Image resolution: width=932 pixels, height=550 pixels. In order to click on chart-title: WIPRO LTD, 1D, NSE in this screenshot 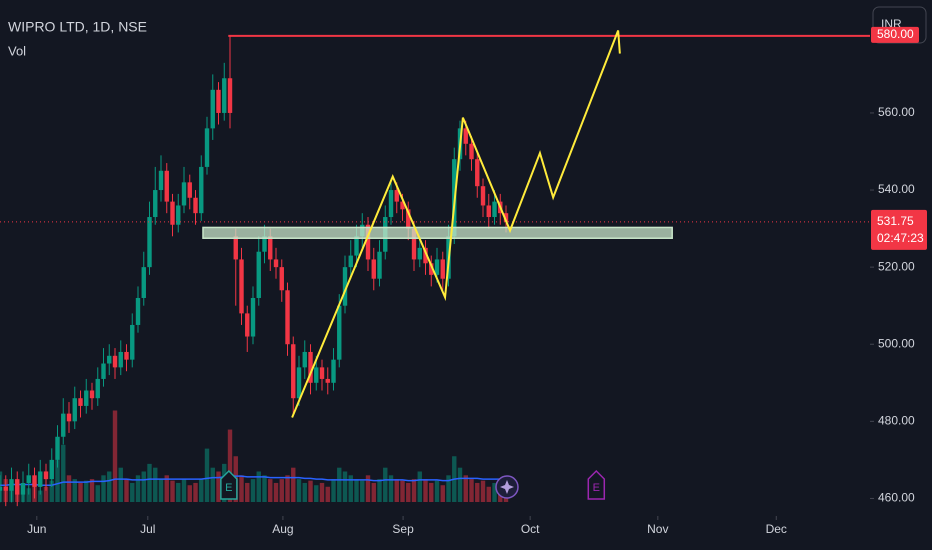, I will do `click(77, 27)`.